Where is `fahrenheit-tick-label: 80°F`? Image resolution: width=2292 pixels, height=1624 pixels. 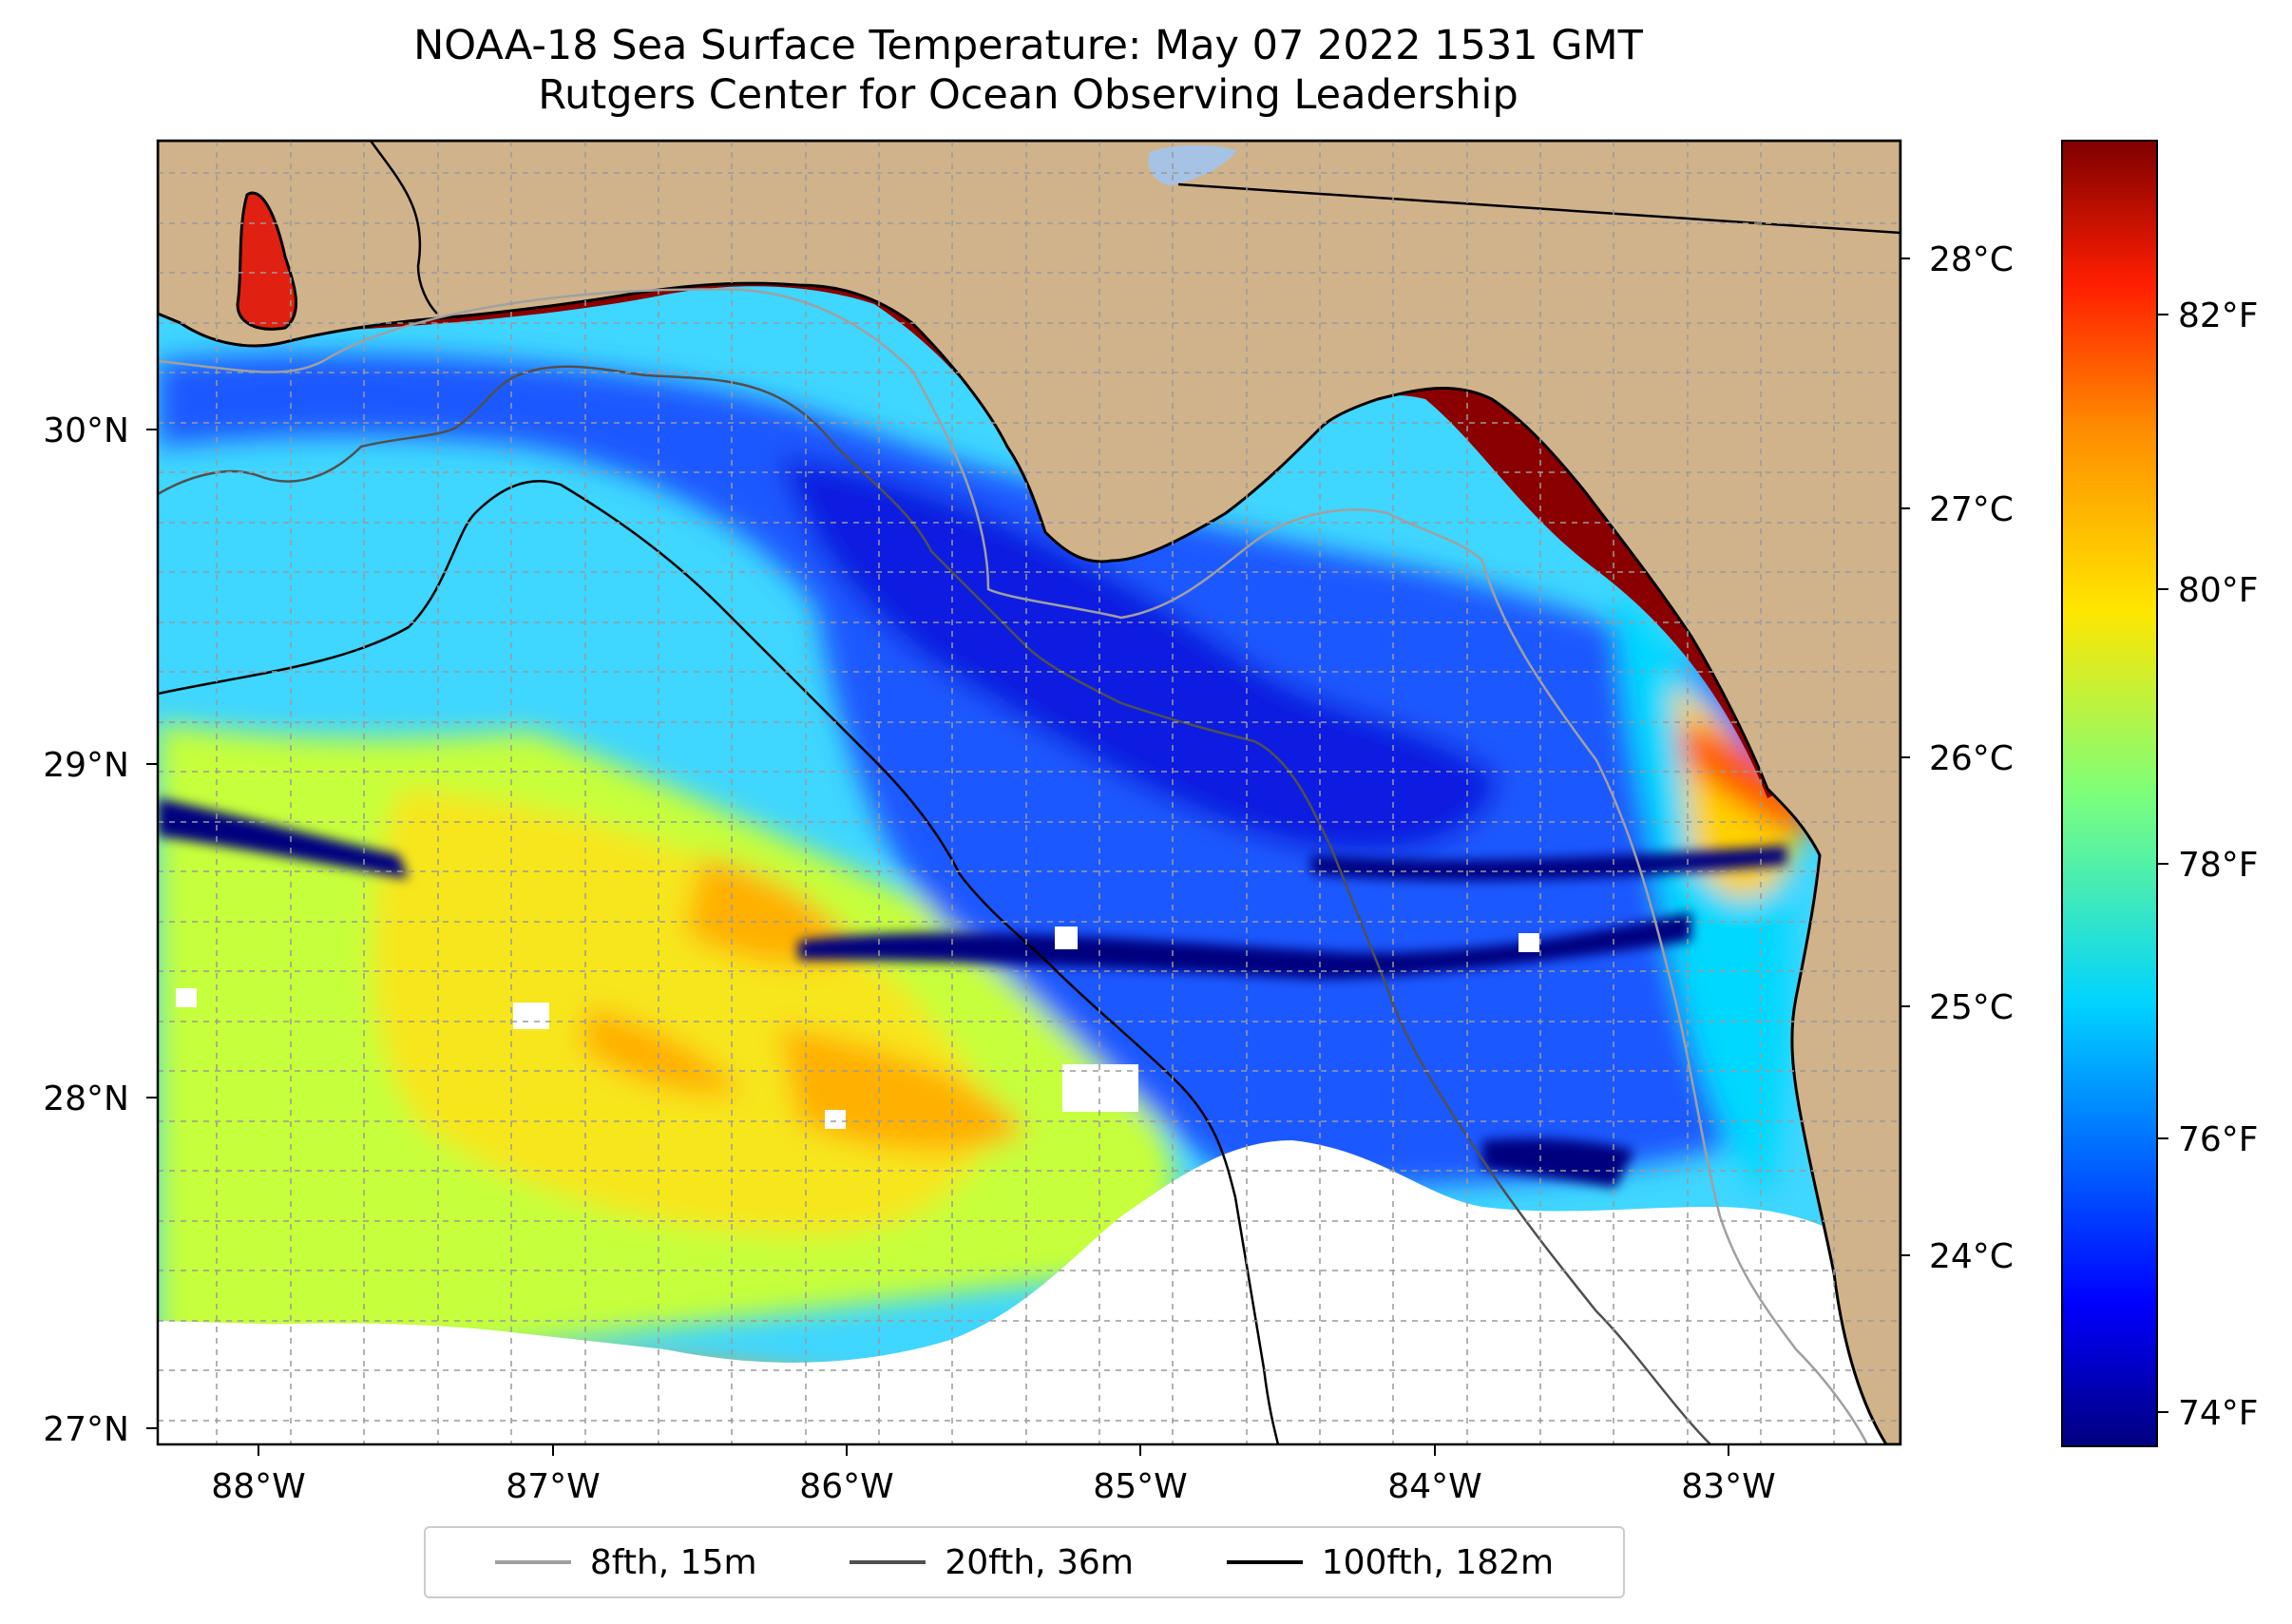 fahrenheit-tick-label: 80°F is located at coordinates (2218, 590).